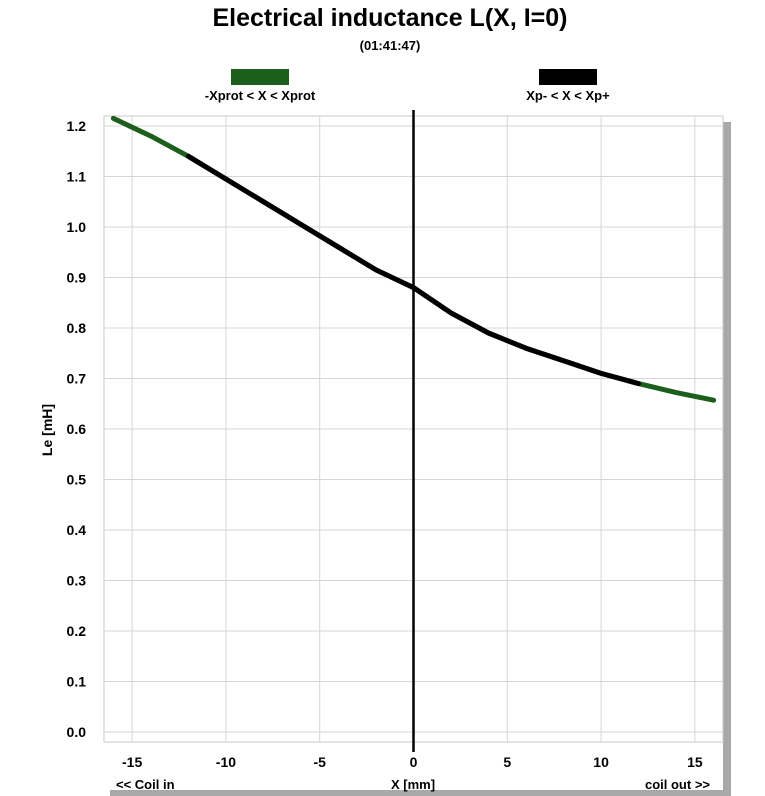 The width and height of the screenshot is (765, 796). I want to click on y-tick-label: 1.1, so click(77, 177).